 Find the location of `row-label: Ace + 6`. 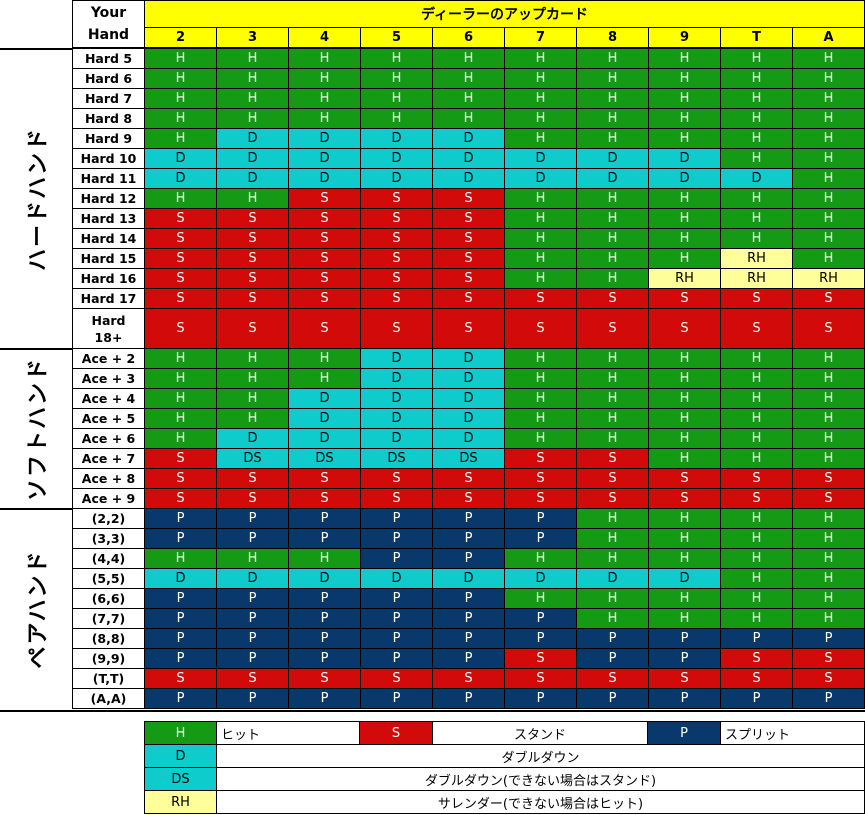

row-label: Ace + 6 is located at coordinates (108, 438).